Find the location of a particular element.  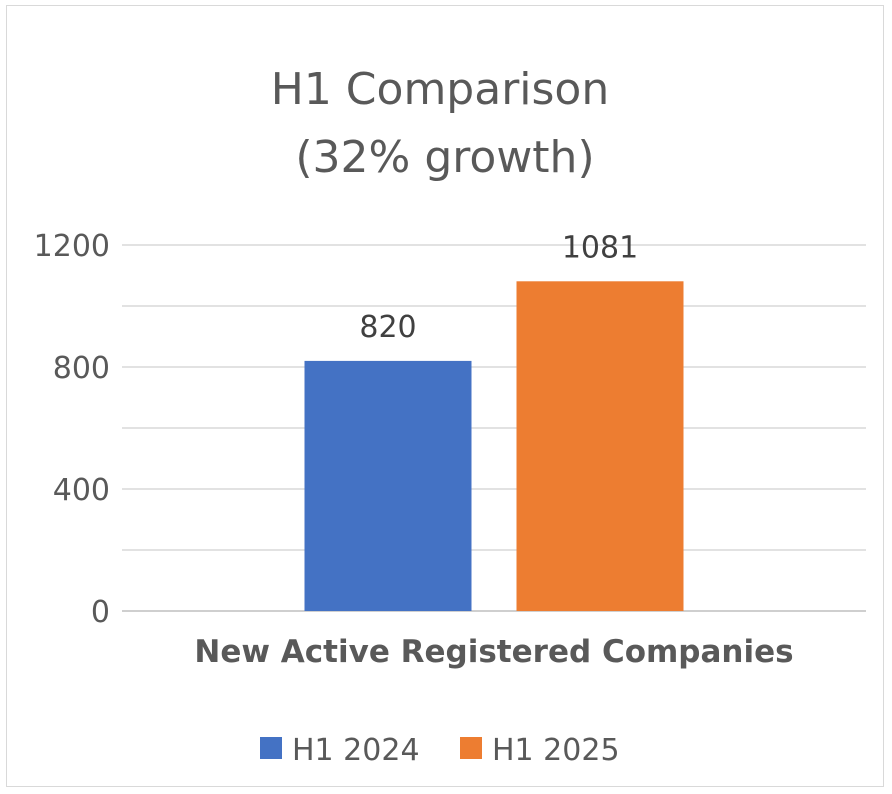

legend: H1 2024 H1 2025 is located at coordinates (440, 750).